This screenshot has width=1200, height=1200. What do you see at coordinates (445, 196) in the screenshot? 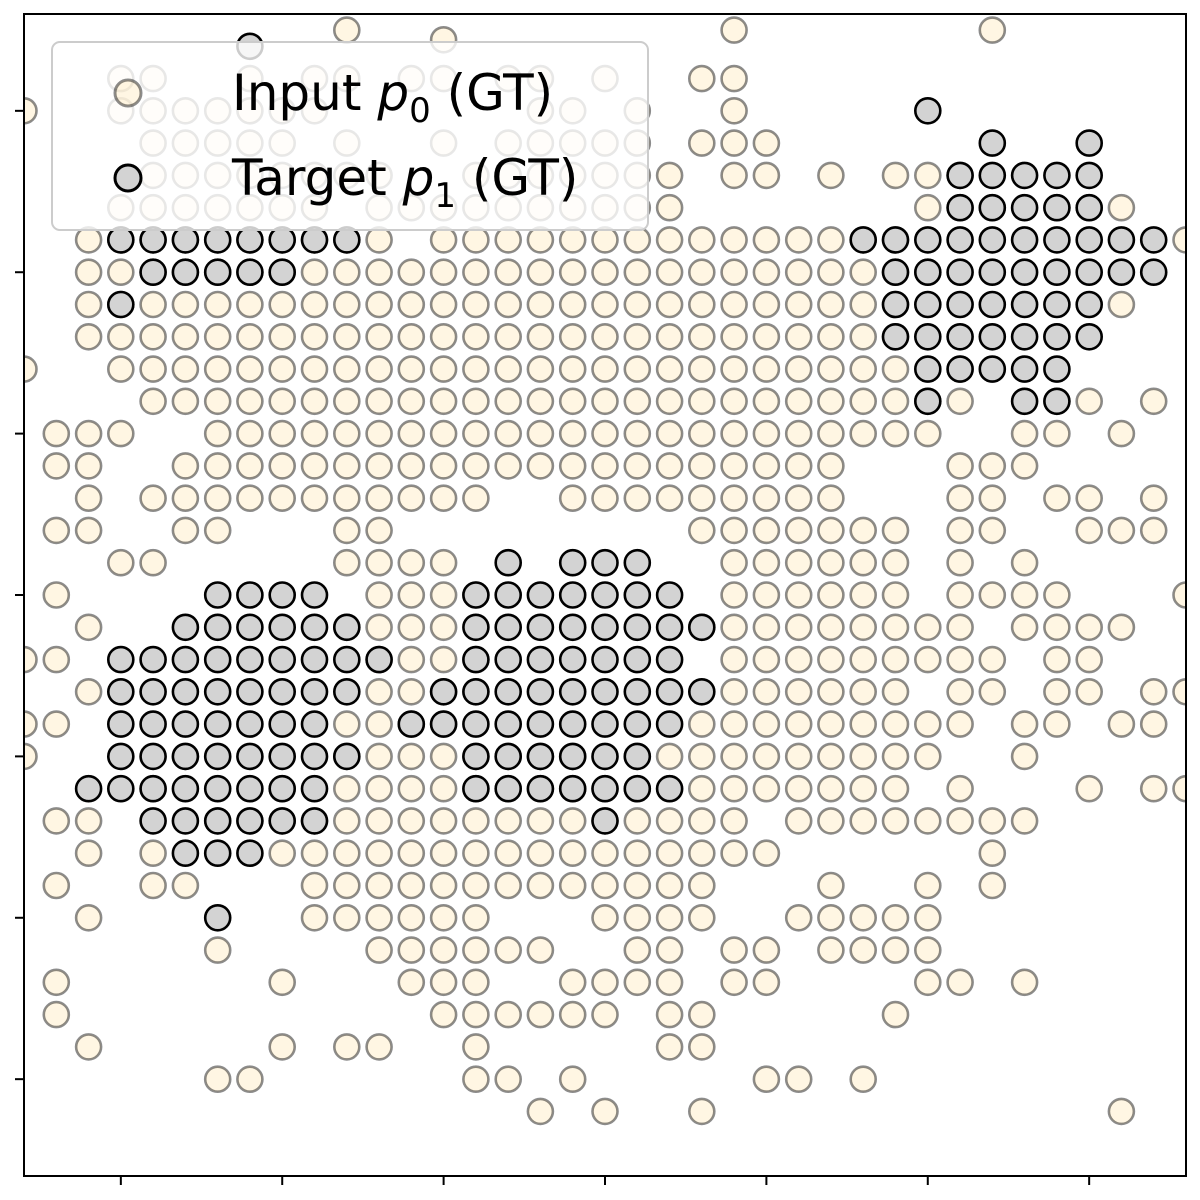
I see `legend-label-target-subscript: 1` at bounding box center [445, 196].